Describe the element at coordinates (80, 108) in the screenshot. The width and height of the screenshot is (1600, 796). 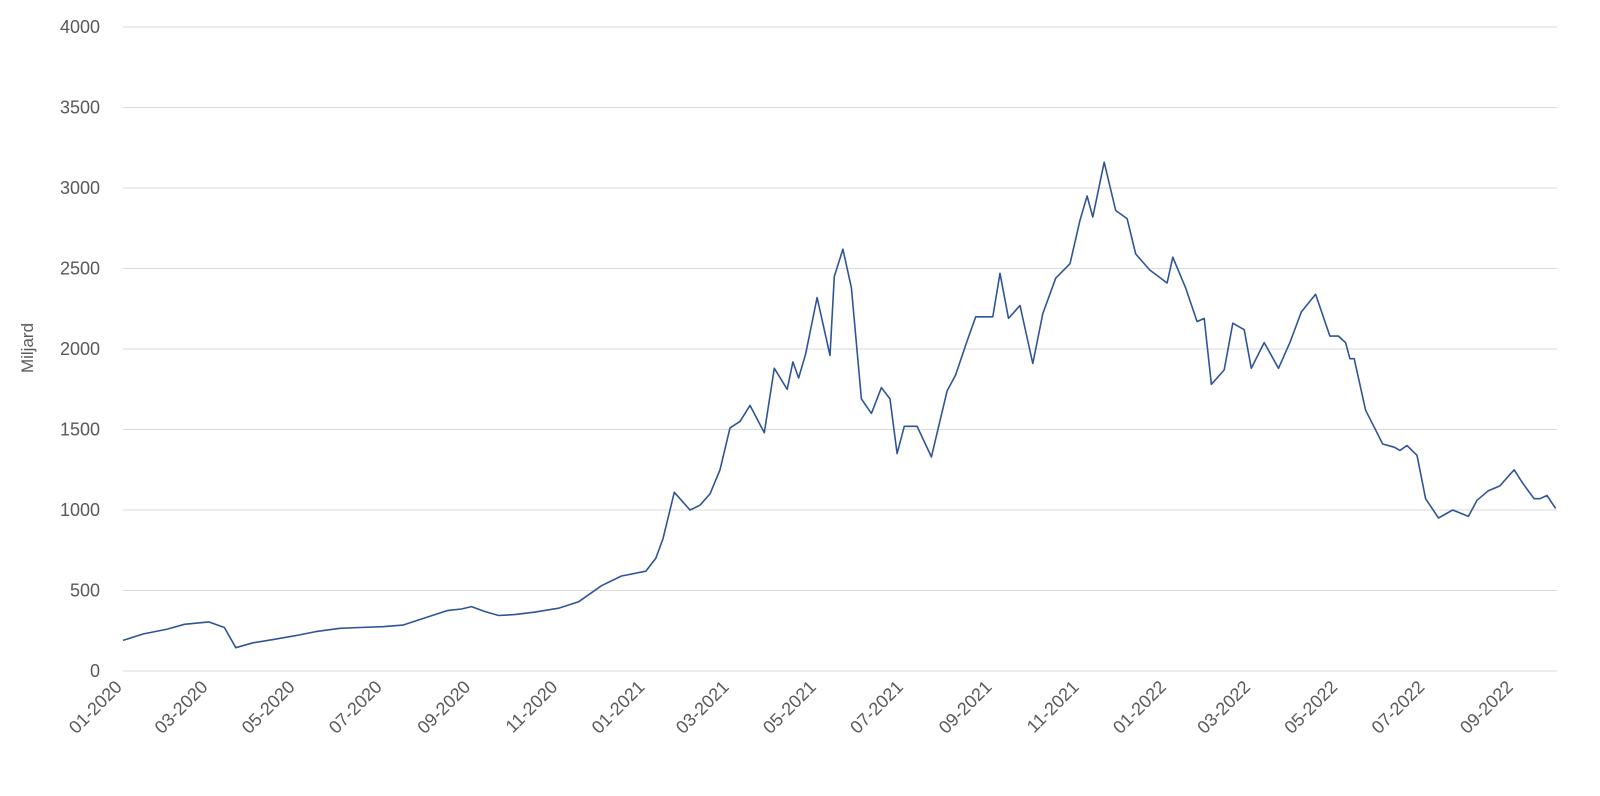
I see `y-tick-label: 3500` at that location.